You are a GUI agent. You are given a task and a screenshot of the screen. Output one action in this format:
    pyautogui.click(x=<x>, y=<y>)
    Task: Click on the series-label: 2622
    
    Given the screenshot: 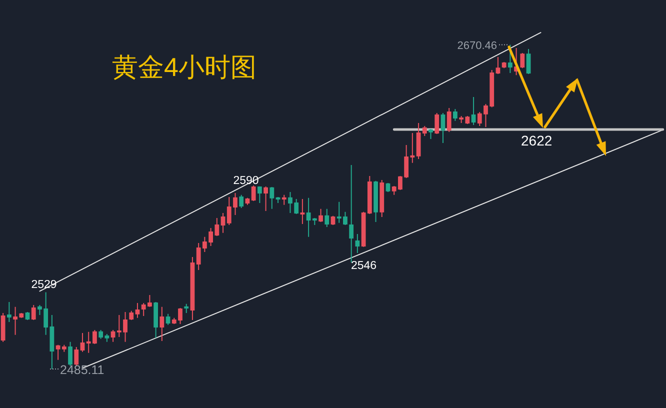 What is the action you would take?
    pyautogui.click(x=536, y=140)
    